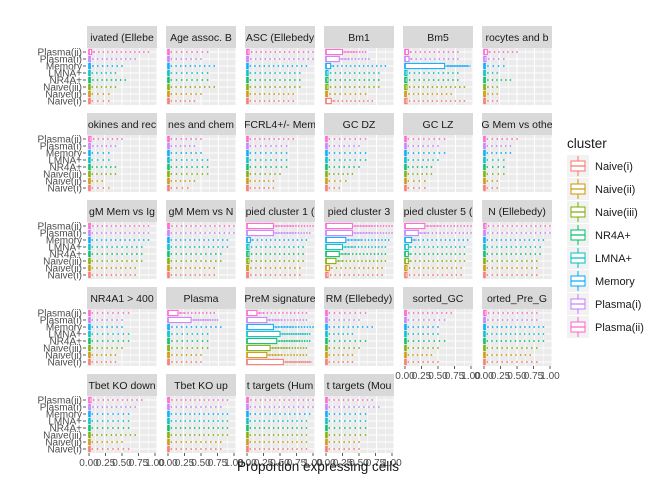 The height and width of the screenshot is (480, 672). I want to click on facet-strip, so click(438, 211).